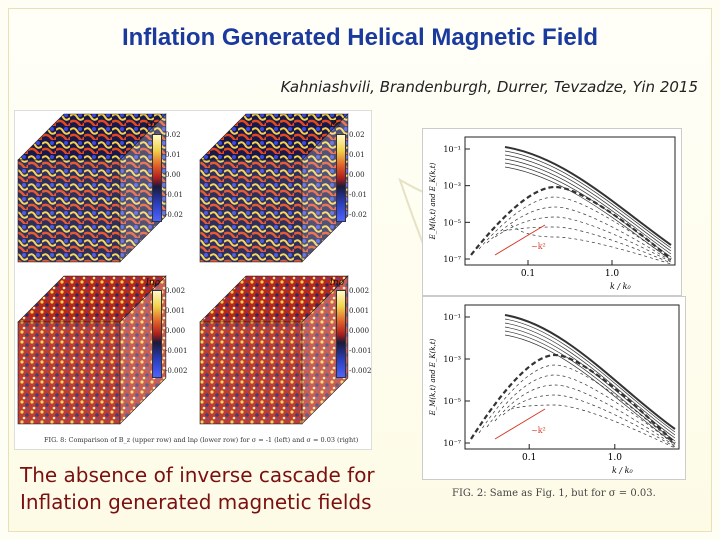 The width and height of the screenshot is (720, 540). Describe the element at coordinates (336, 125) in the screenshot. I see `label-bz-right: Bz` at that location.